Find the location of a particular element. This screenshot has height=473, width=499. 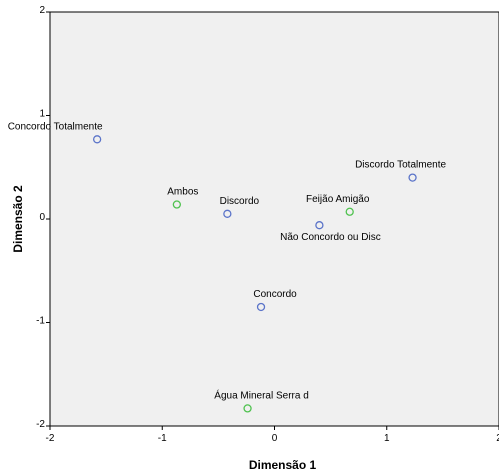

y-tick-label: 0 is located at coordinates (42, 217).